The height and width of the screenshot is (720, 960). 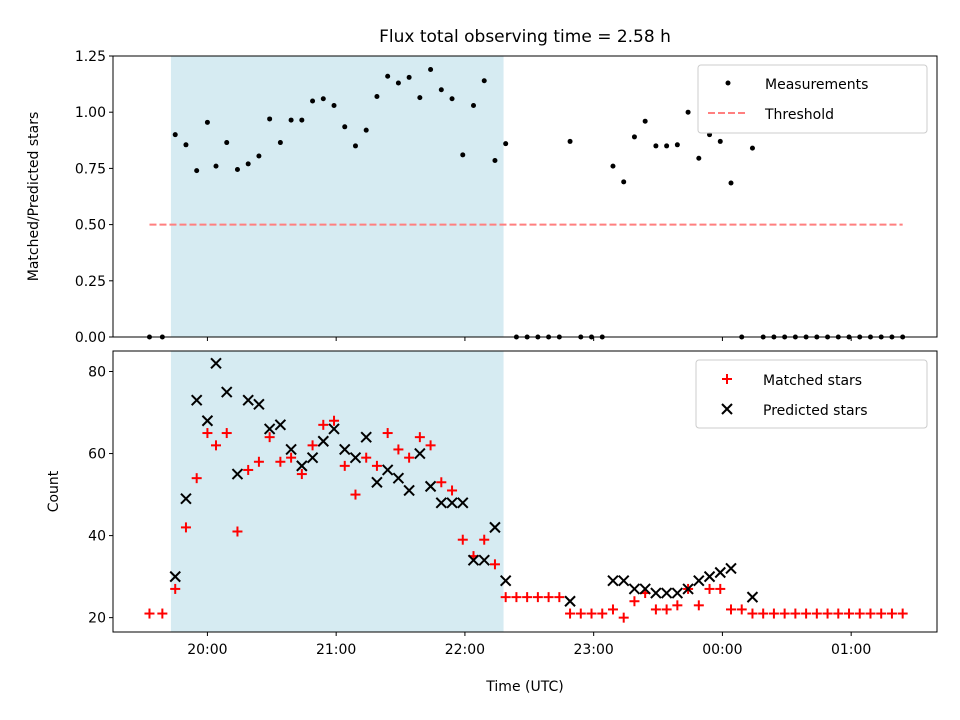 What do you see at coordinates (524, 687) in the screenshot?
I see `x-axis-label: Time (UTC)` at bounding box center [524, 687].